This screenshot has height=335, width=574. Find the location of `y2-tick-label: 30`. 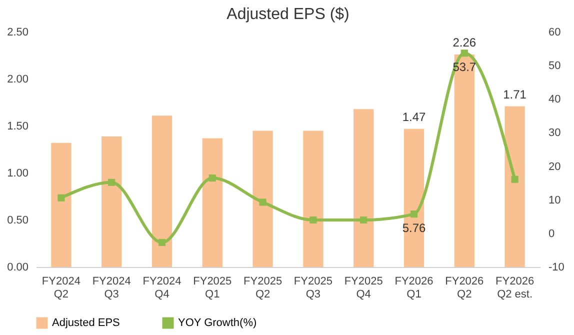

y2-tick-label: 30 is located at coordinates (554, 133).